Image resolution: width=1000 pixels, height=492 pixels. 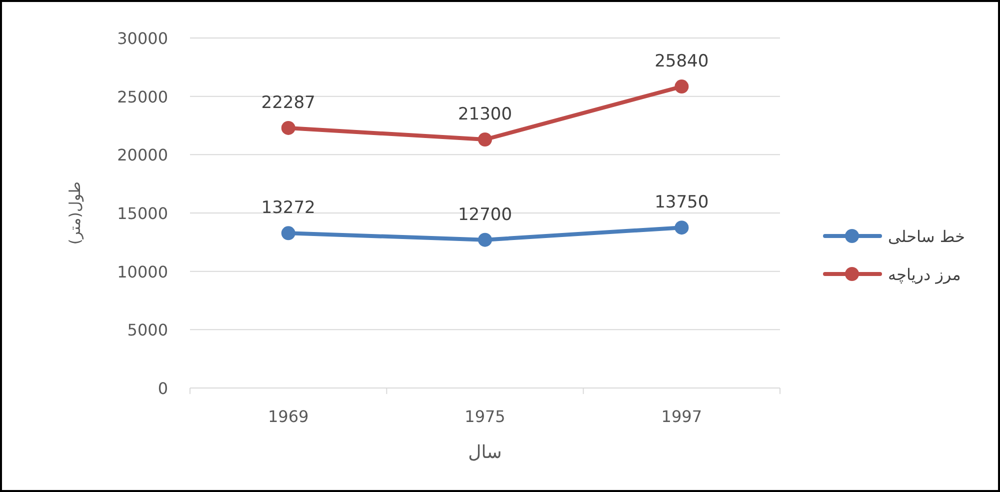 I want to click on y-tick-label: 0, so click(x=163, y=388).